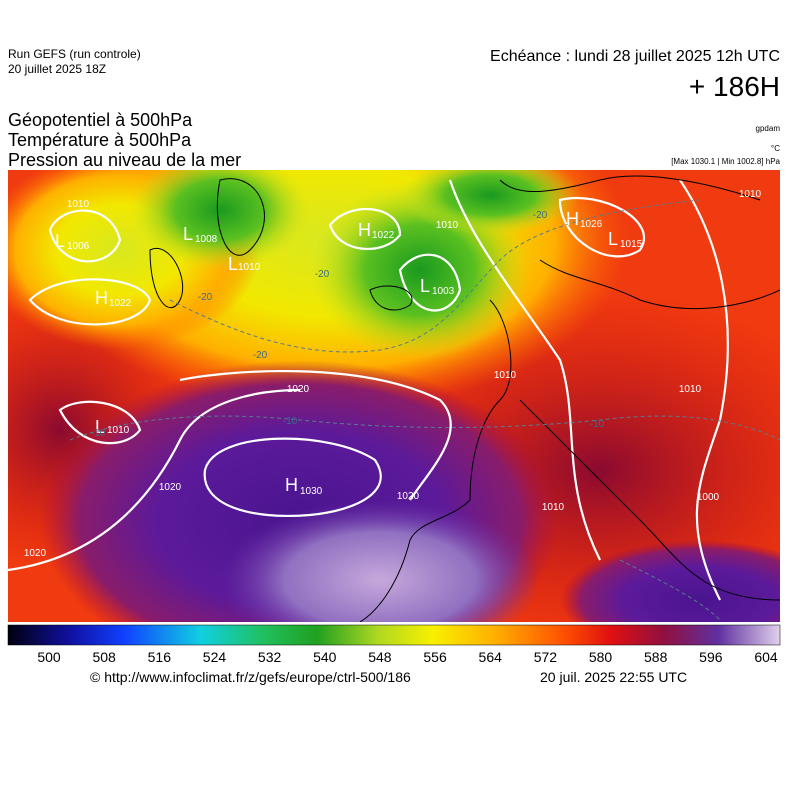 This screenshot has width=788, height=789. What do you see at coordinates (708, 497) in the screenshot?
I see `isobar-label: 1000` at bounding box center [708, 497].